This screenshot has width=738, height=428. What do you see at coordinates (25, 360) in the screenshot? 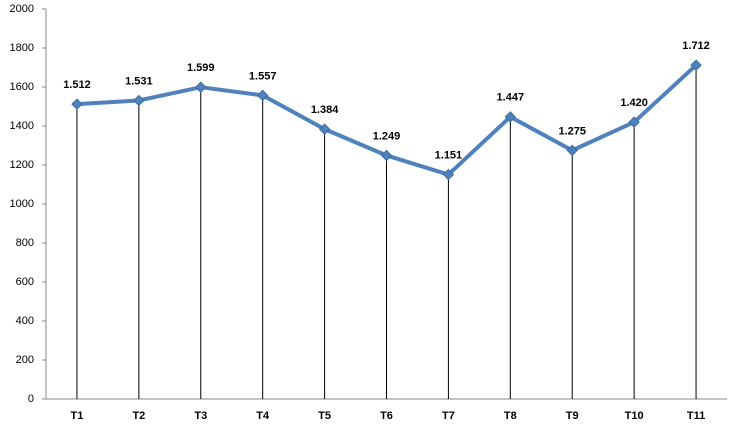
I see `y-tick-label: 200` at bounding box center [25, 360].